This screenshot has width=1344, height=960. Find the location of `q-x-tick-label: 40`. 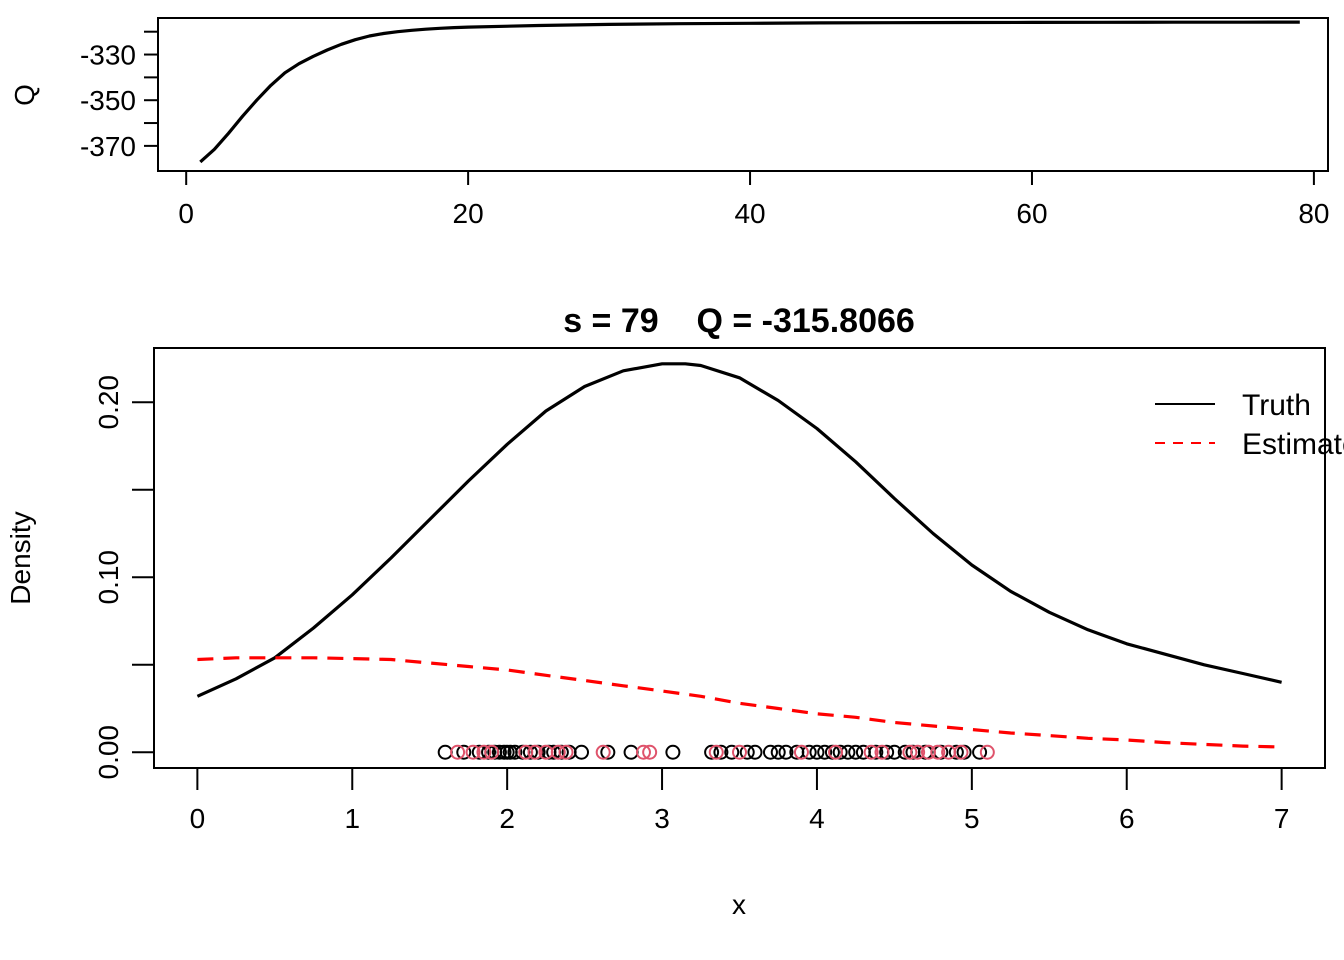

q-x-tick-label: 40 is located at coordinates (749, 213).